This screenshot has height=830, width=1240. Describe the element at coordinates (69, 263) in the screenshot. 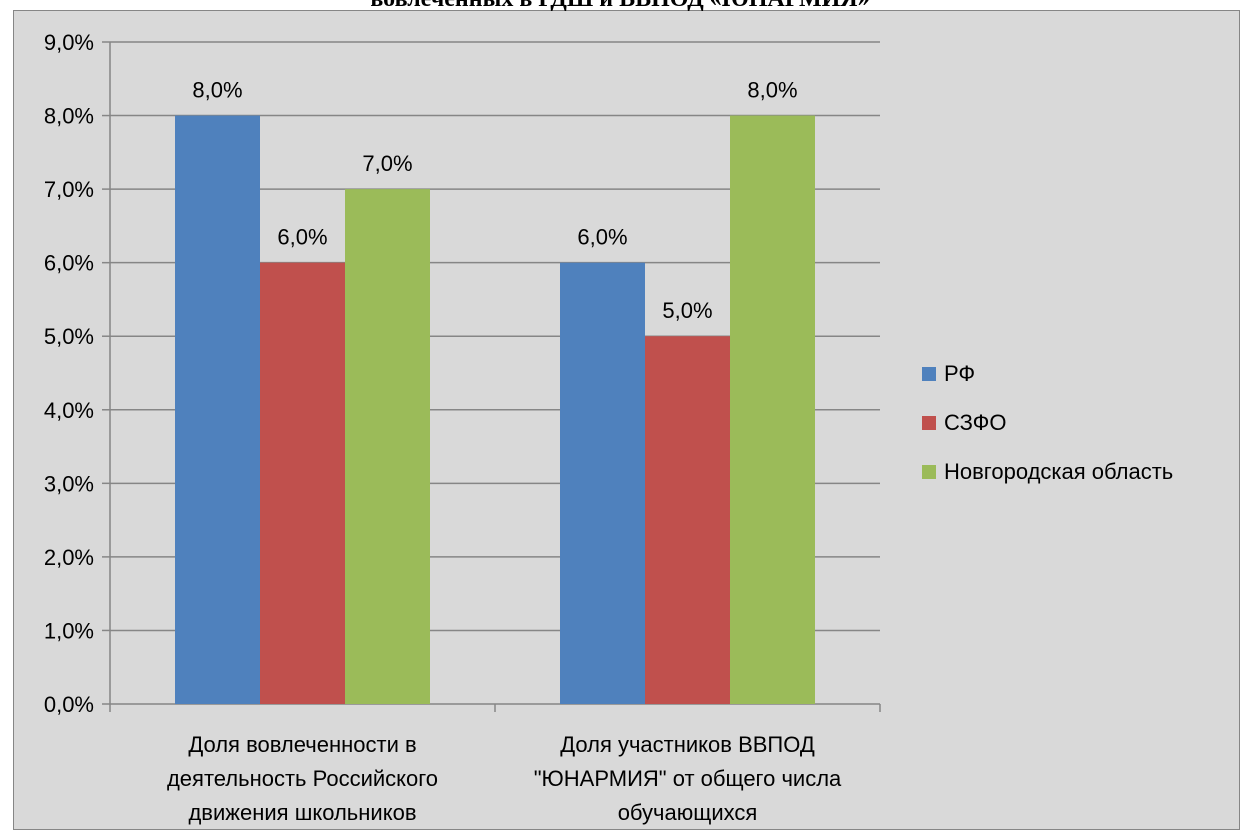

I see `y-tick-label: 6,0%` at that location.